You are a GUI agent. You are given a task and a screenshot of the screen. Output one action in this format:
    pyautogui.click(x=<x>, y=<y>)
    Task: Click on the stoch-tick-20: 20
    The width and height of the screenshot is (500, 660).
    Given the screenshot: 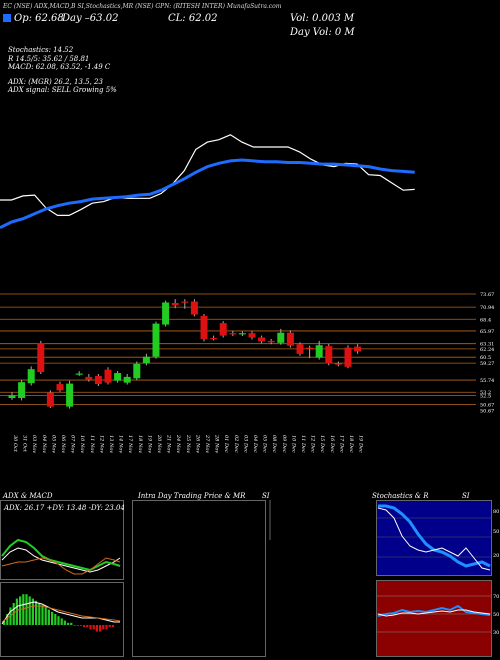 What is the action you would take?
    pyautogui.click(x=496, y=556)
    